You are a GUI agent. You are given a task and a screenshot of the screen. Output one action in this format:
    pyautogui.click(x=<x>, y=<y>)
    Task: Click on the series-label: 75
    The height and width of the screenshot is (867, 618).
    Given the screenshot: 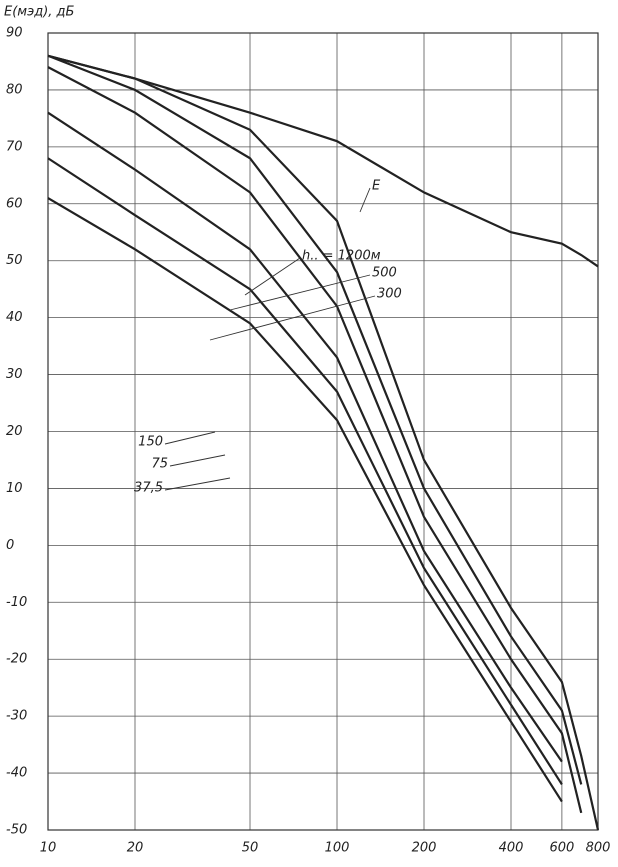 What is the action you would take?
    pyautogui.click(x=159, y=464)
    